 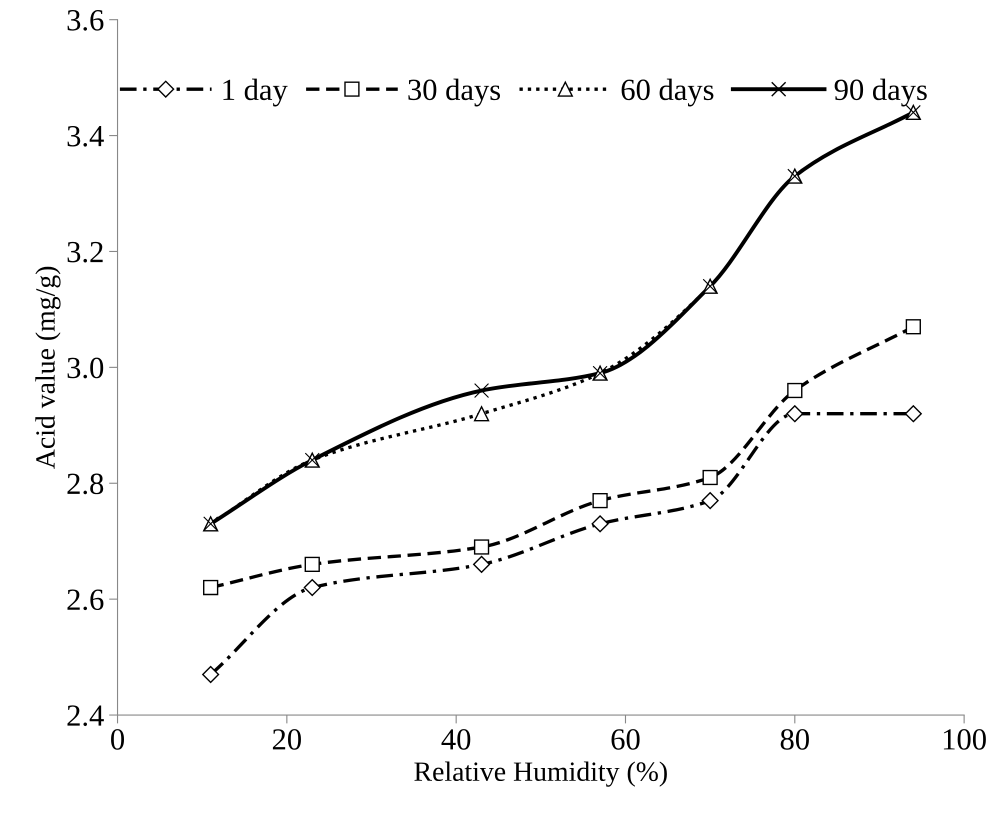 I want to click on x-tick-label: 60, so click(x=626, y=739).